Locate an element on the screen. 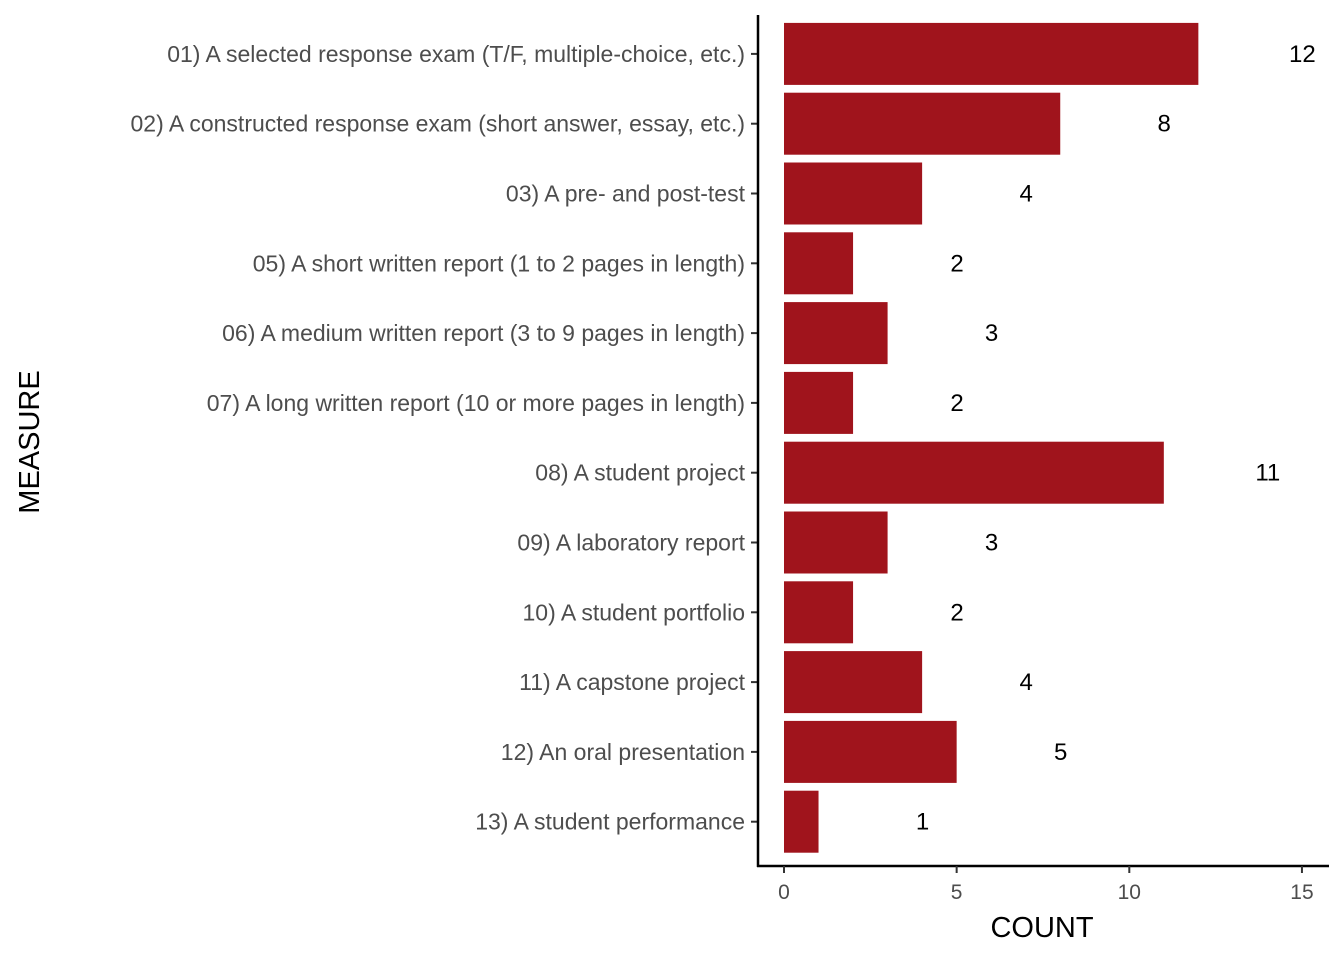 Image resolution: width=1344 pixels, height=960 pixels. category-label: 13) A student performance is located at coordinates (610, 822).